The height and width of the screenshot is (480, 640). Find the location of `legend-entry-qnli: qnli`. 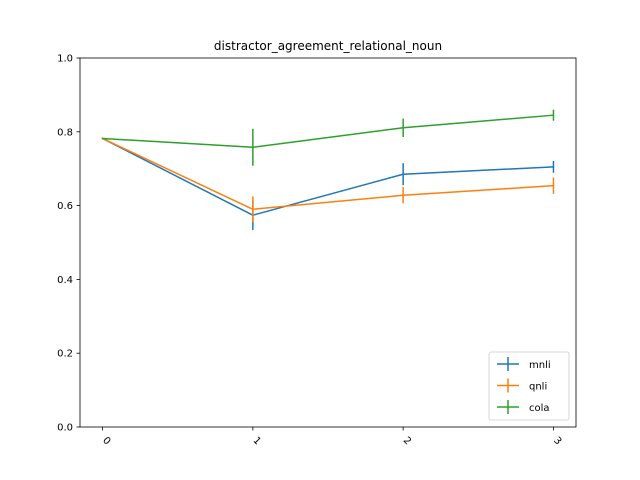

legend-entry-qnli: qnli is located at coordinates (522, 385).